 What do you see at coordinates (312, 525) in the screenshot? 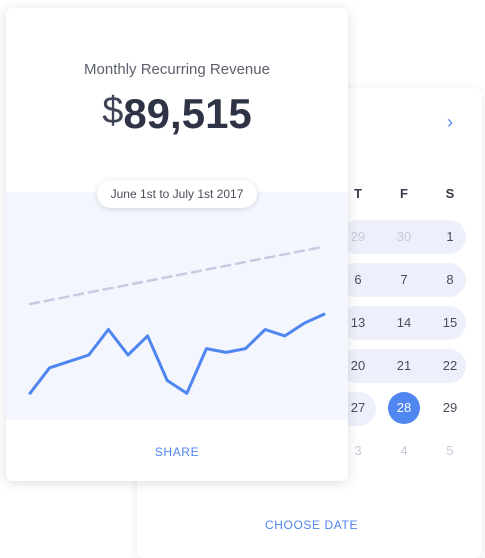
I see `choose-date-button: CHOOSE DATE` at bounding box center [312, 525].